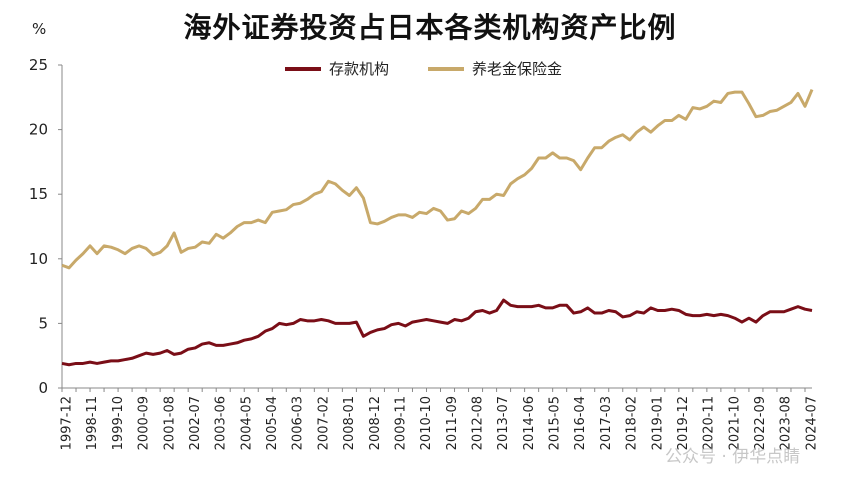 Image resolution: width=860 pixels, height=485 pixels. I want to click on legend: 存款机构 养老金保险金, so click(423, 69).